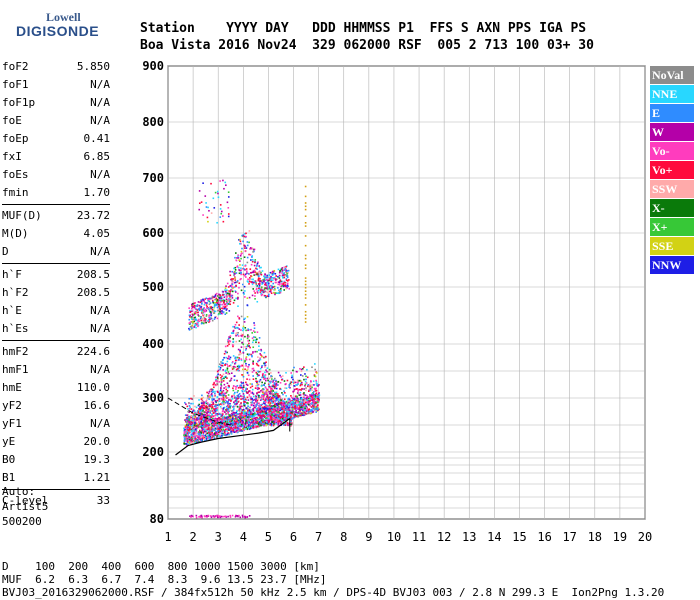 Image resolution: width=700 pixels, height=600 pixels. What do you see at coordinates (56, 424) in the screenshot?
I see `param-row: yF1 N/A` at bounding box center [56, 424].